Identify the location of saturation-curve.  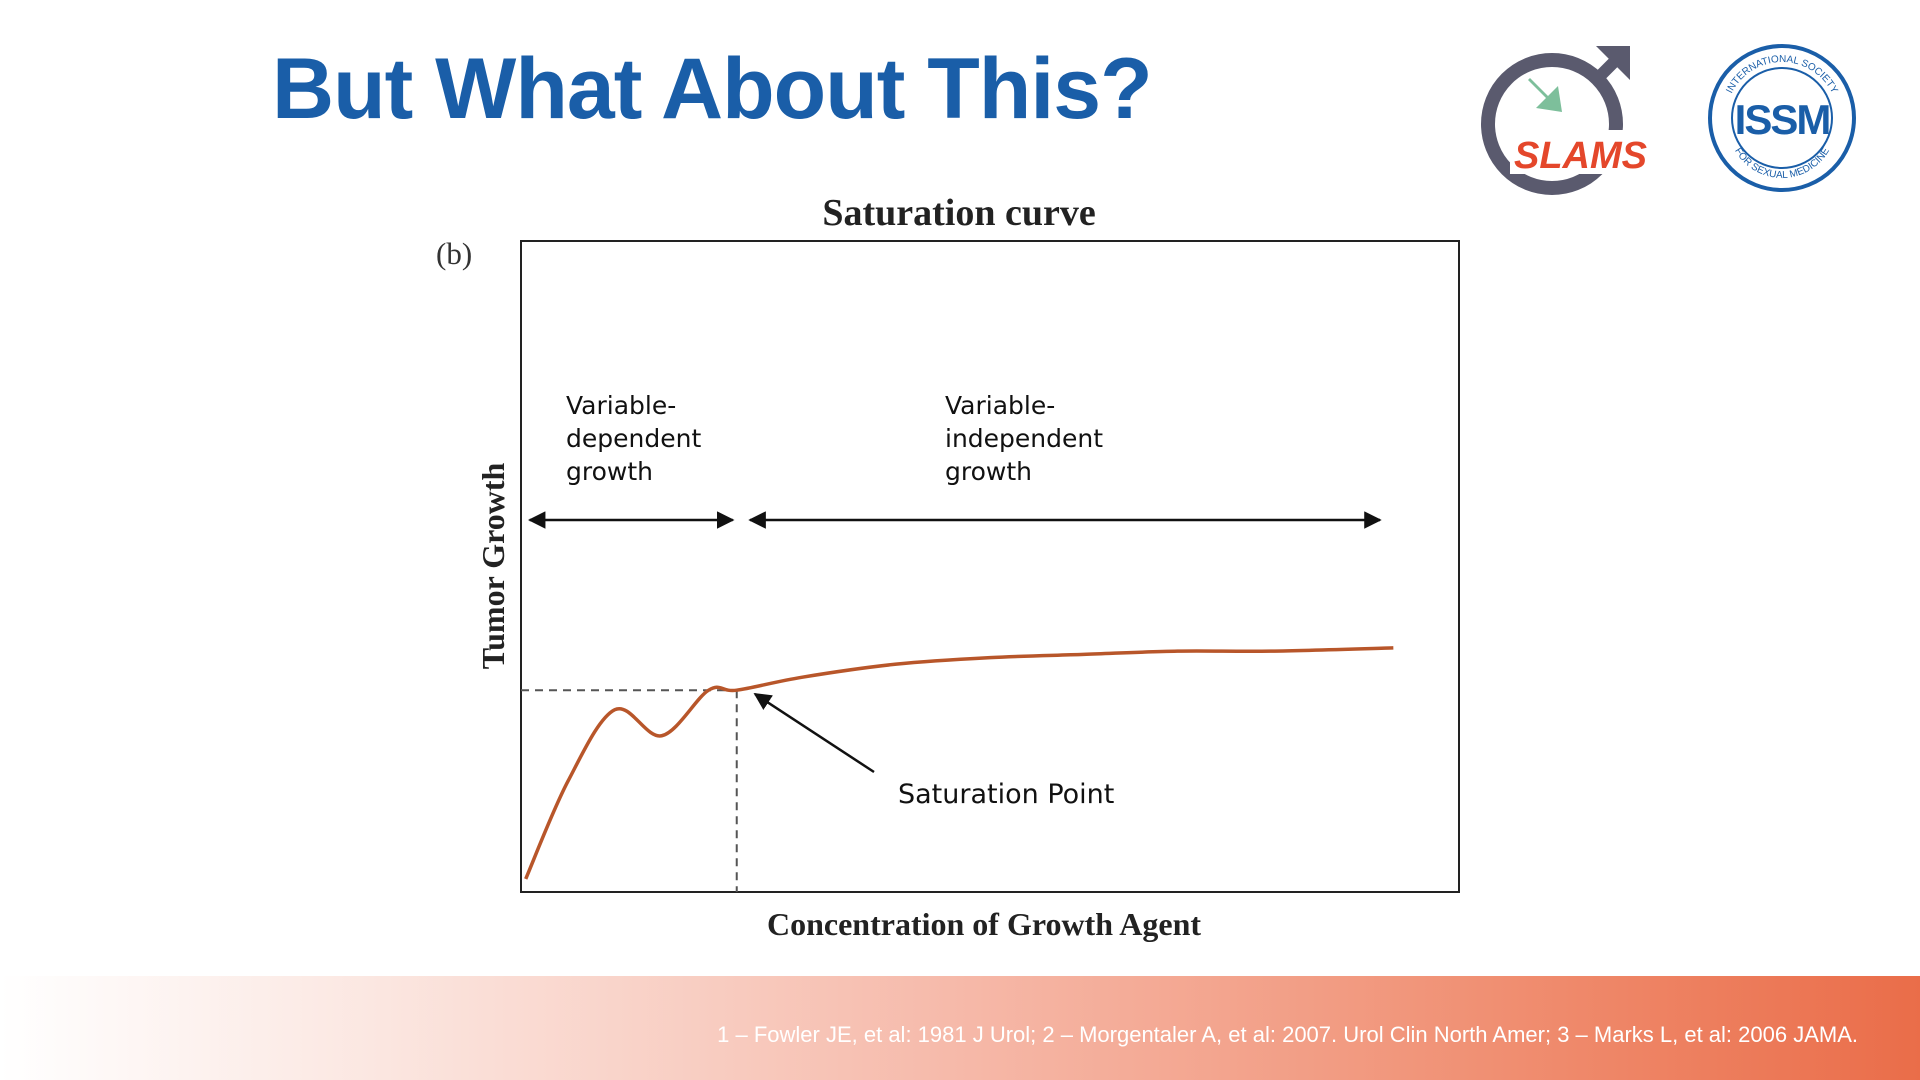
(959, 763).